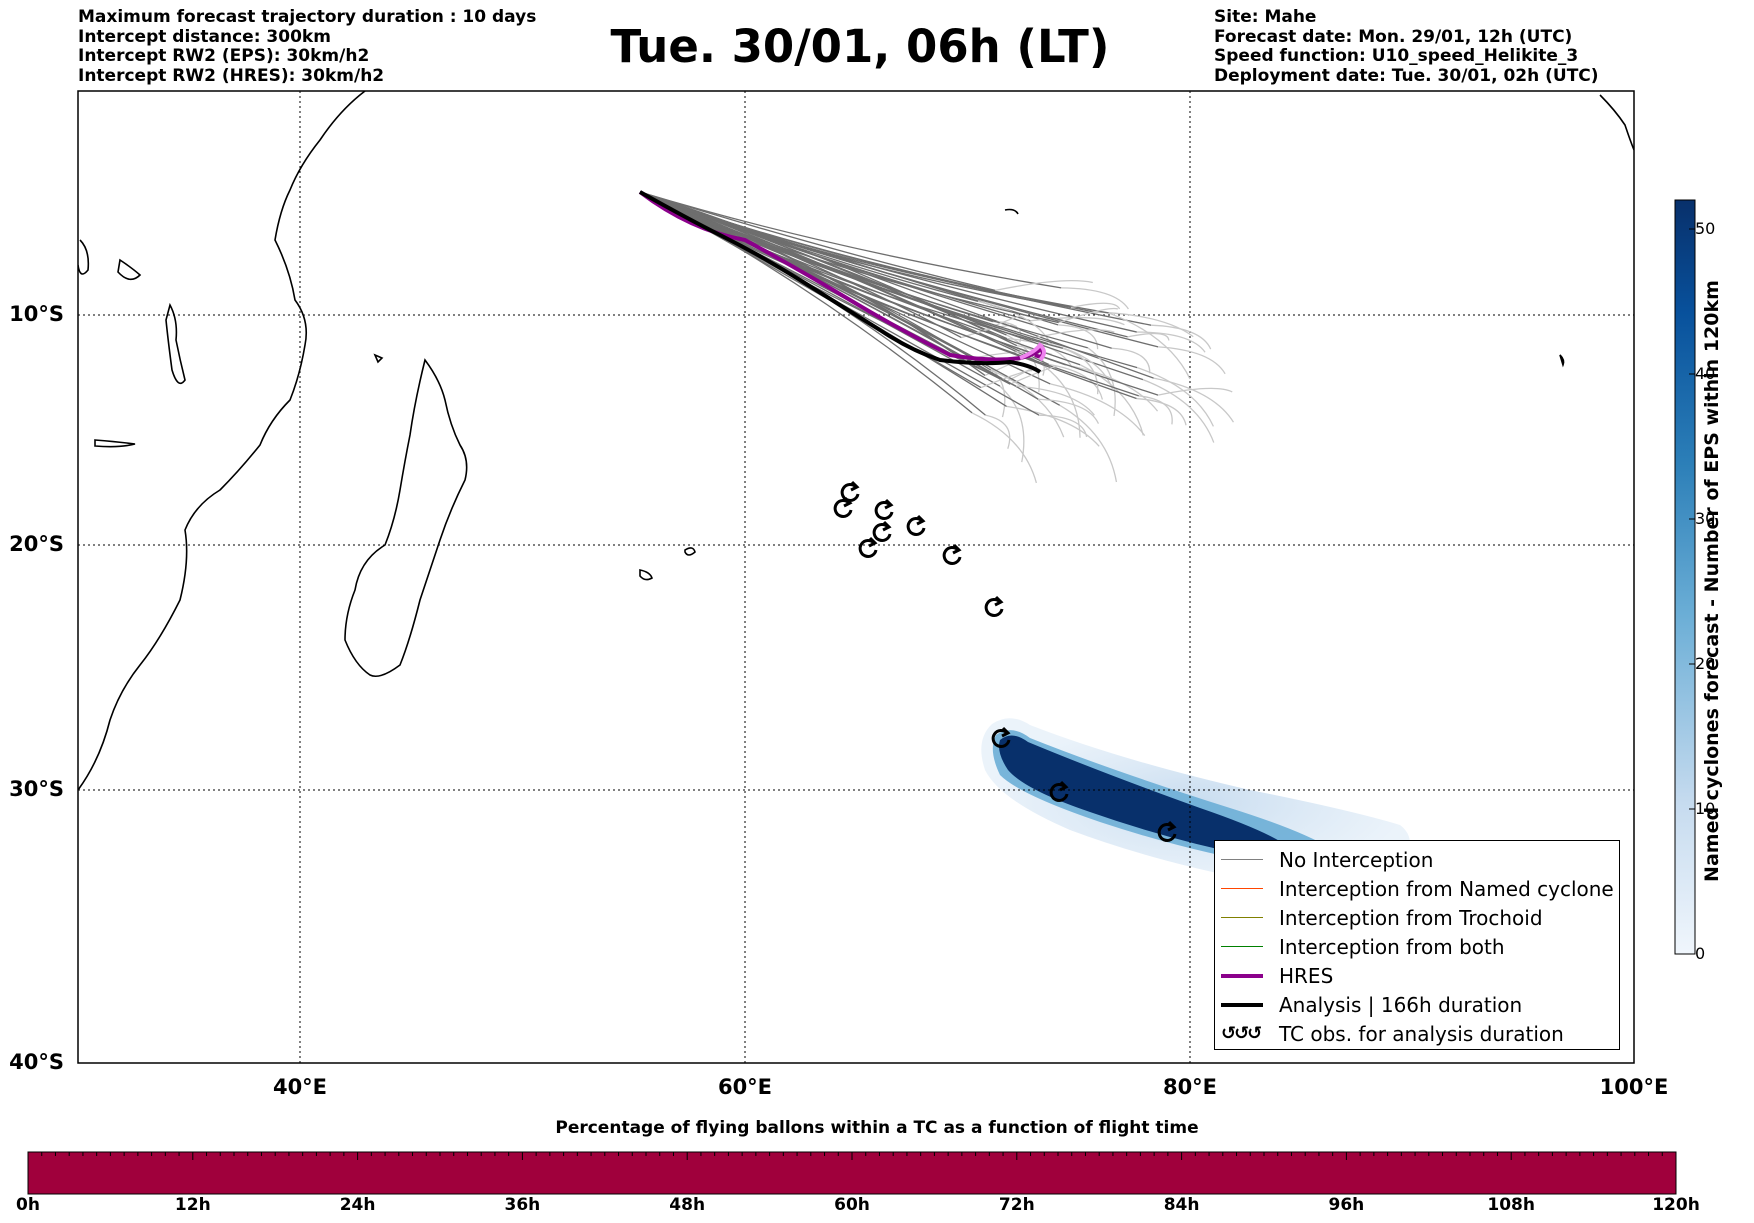  Describe the element at coordinates (1371, 1004) in the screenshot. I see `legend-item-analysis: Analysis | 166h duration` at that location.